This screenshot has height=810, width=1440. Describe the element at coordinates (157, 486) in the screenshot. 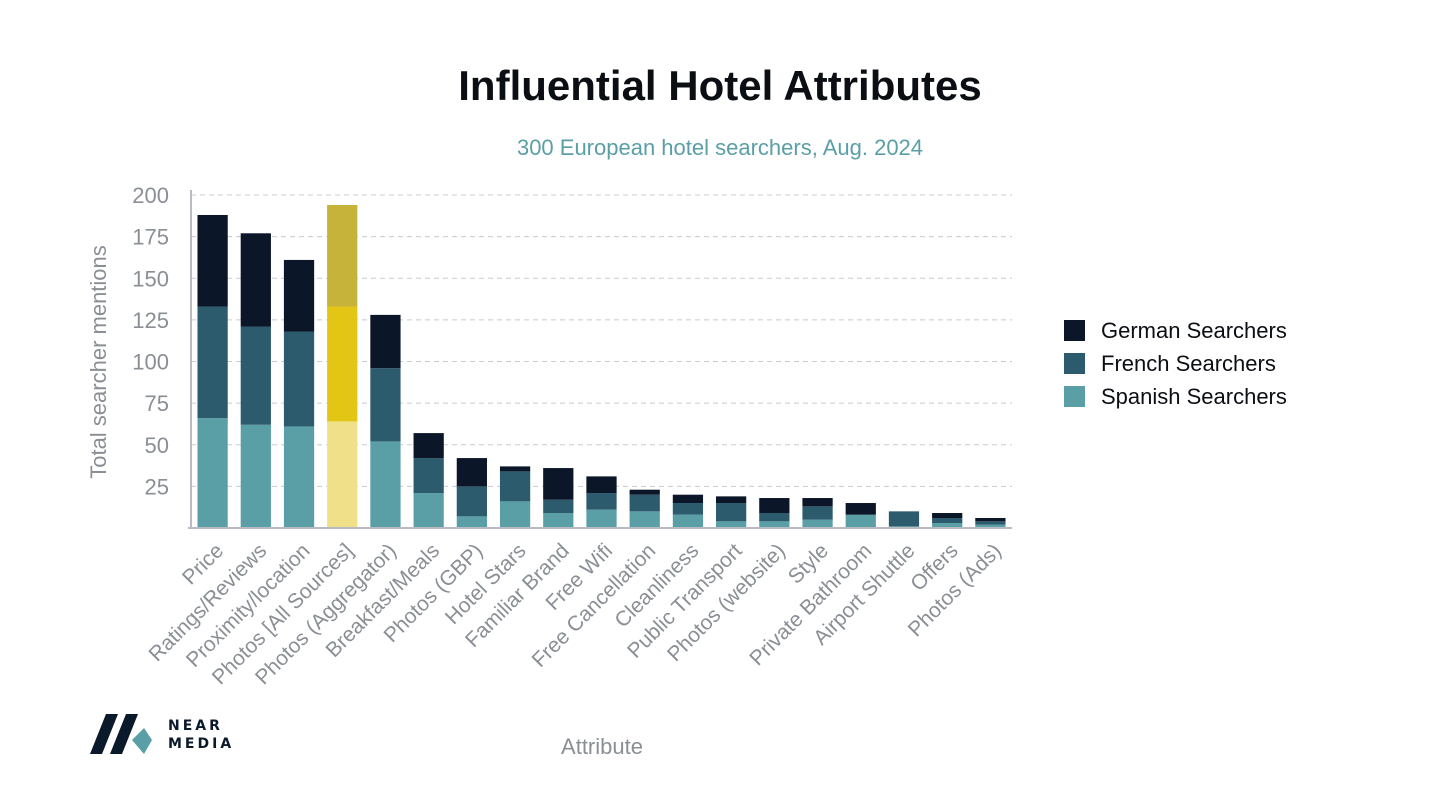

I see `y-tick-label: 25` at that location.